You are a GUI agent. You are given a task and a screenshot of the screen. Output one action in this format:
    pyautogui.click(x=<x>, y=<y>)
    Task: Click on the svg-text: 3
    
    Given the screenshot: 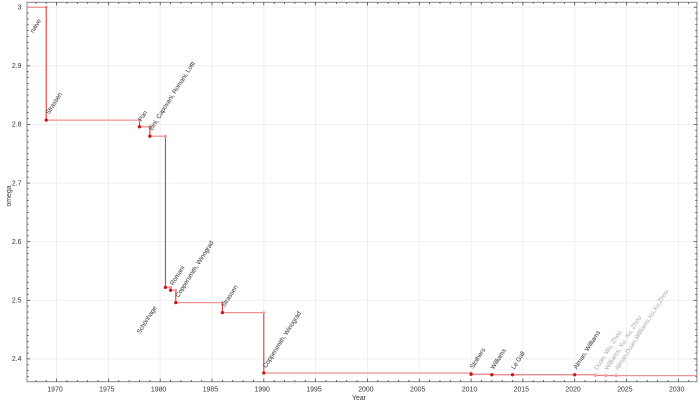 What is the action you would take?
    pyautogui.click(x=20, y=7)
    